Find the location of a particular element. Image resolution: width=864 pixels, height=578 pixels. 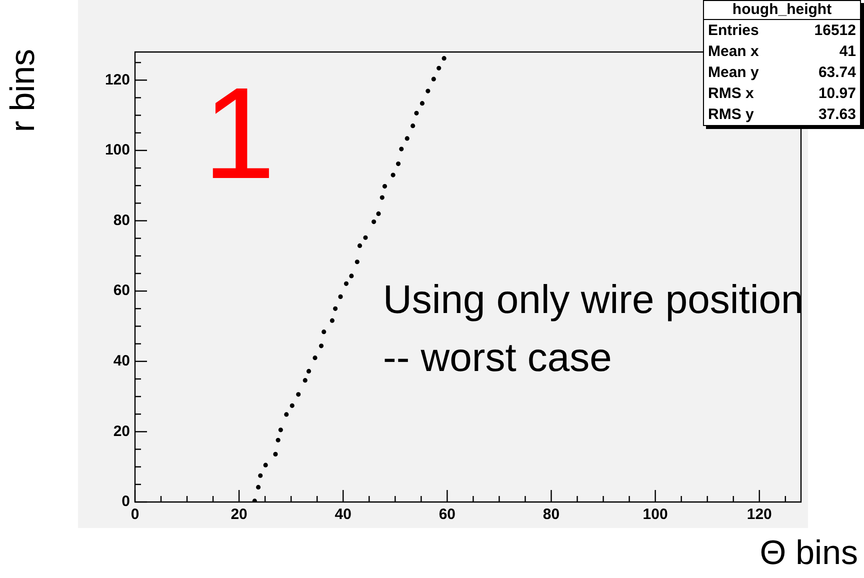

text: RMS y 37.63 is located at coordinates (782, 114).